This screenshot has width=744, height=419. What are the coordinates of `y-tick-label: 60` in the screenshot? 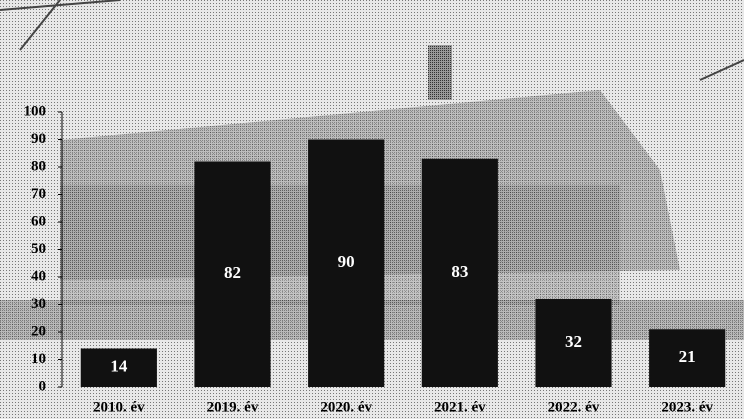 It's located at (38, 221).